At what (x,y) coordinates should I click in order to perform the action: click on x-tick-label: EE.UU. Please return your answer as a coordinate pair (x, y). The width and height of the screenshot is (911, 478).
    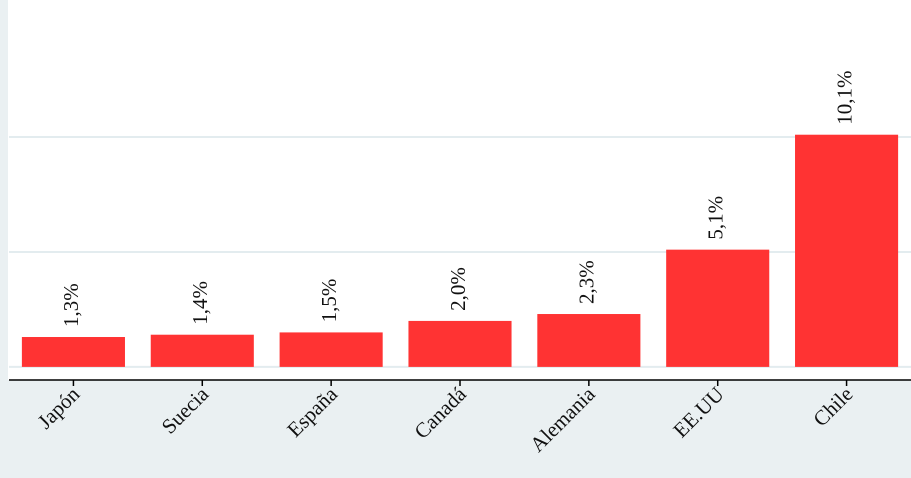
    Looking at the image, I should click on (698, 412).